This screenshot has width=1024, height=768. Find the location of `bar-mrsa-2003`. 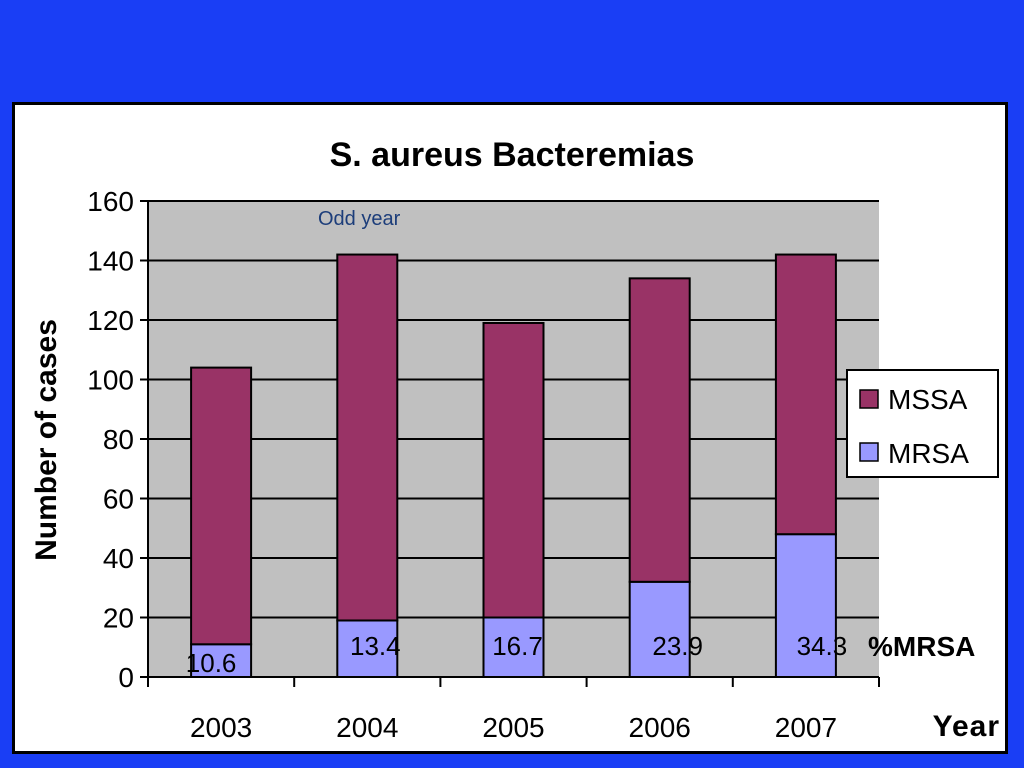

bar-mrsa-2003 is located at coordinates (221, 661).